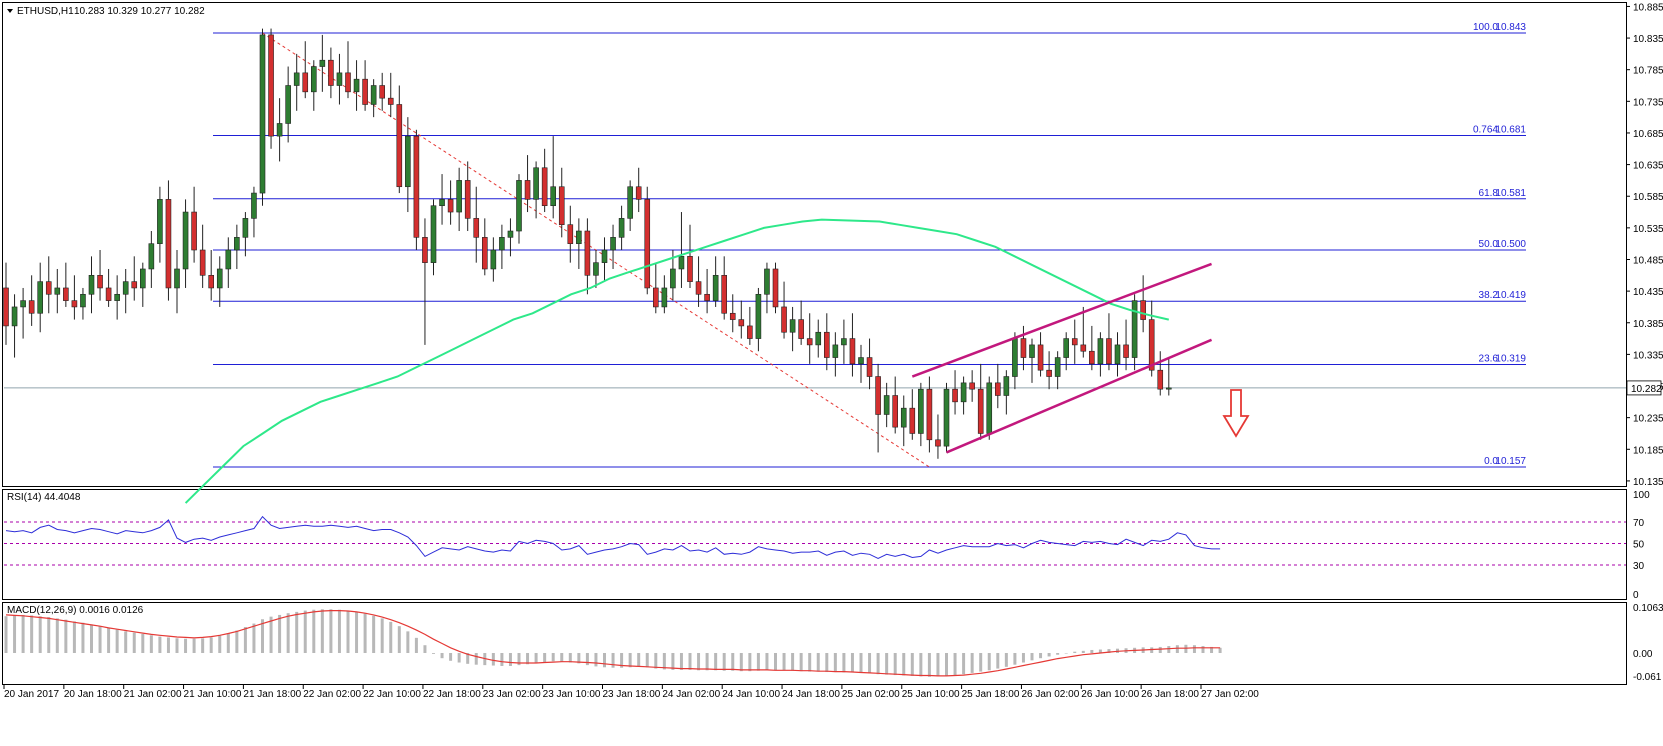 The width and height of the screenshot is (1663, 746). I want to click on rsi-tick-label: 70, so click(1639, 523).